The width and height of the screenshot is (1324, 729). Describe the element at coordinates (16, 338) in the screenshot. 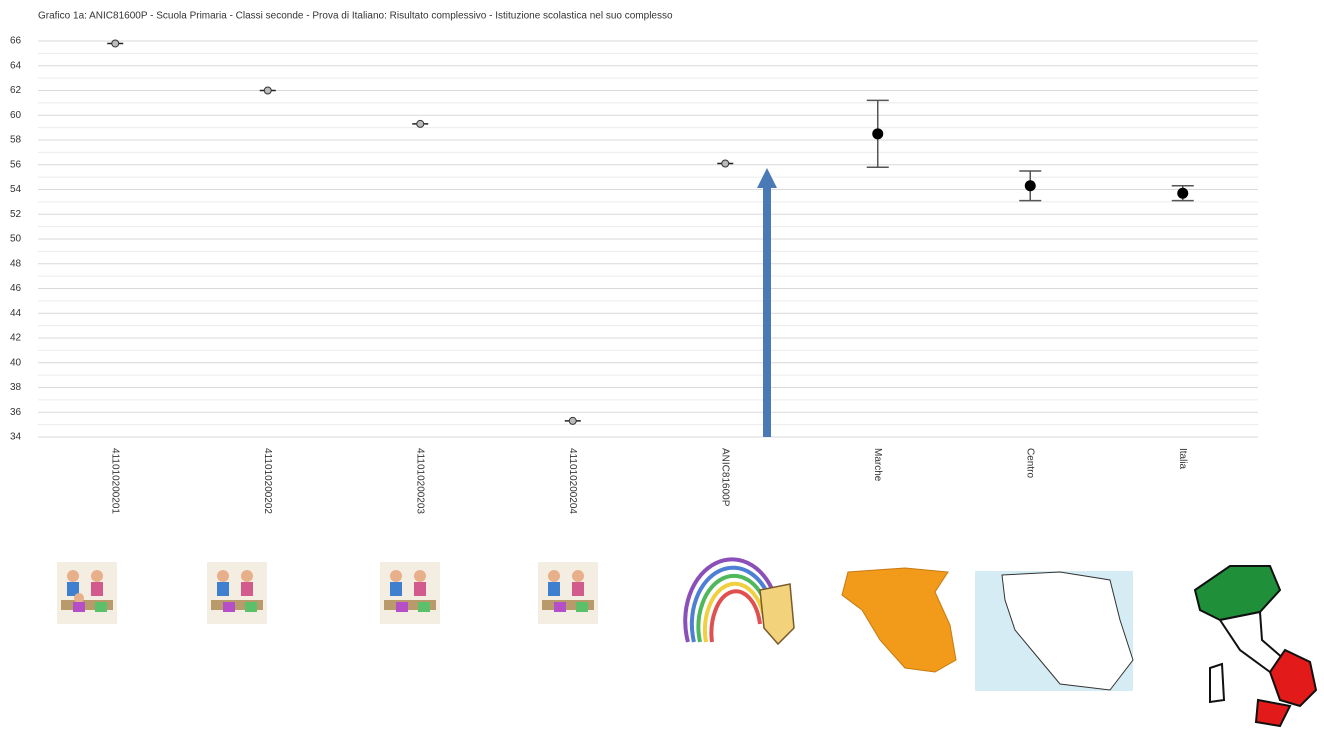

I see `y-tick-label: 42` at that location.